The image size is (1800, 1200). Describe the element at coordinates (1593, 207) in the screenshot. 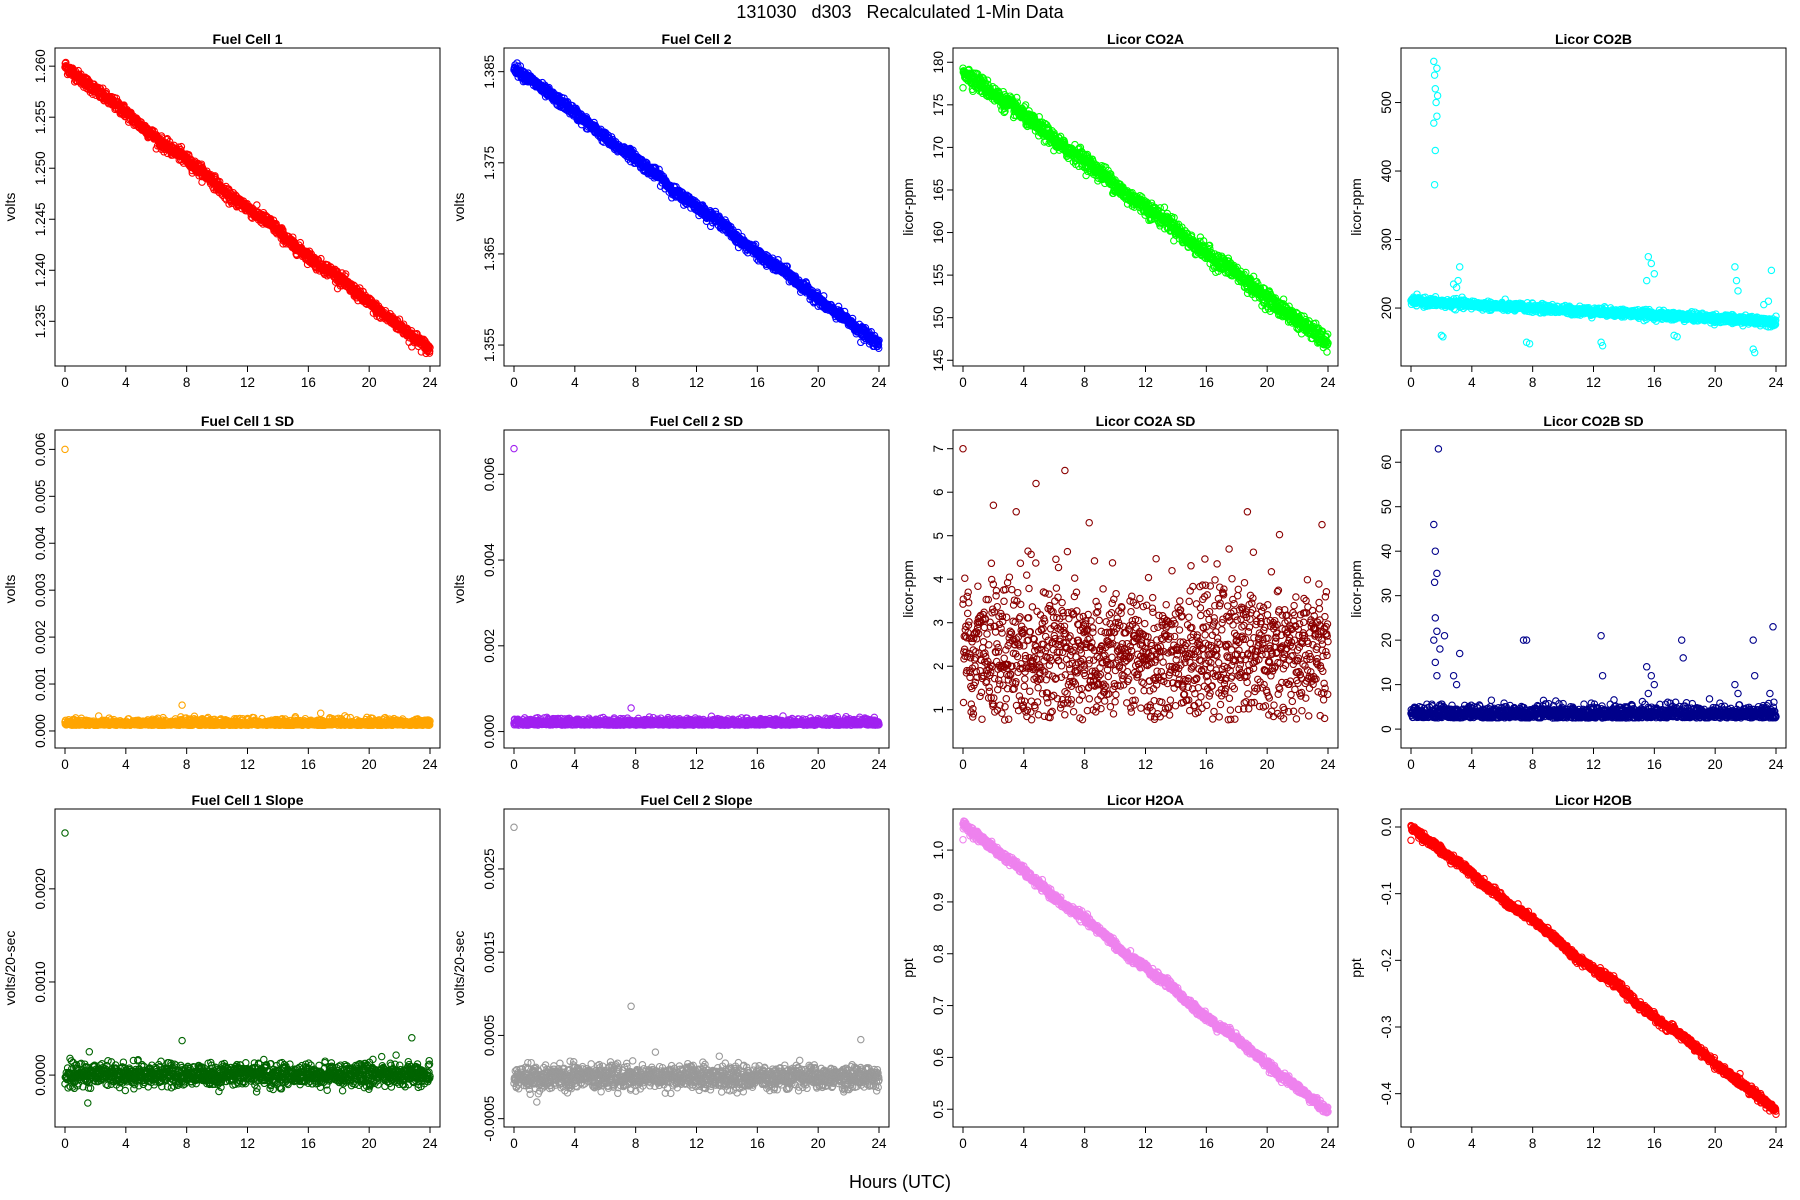

I see `plot-frame` at that location.